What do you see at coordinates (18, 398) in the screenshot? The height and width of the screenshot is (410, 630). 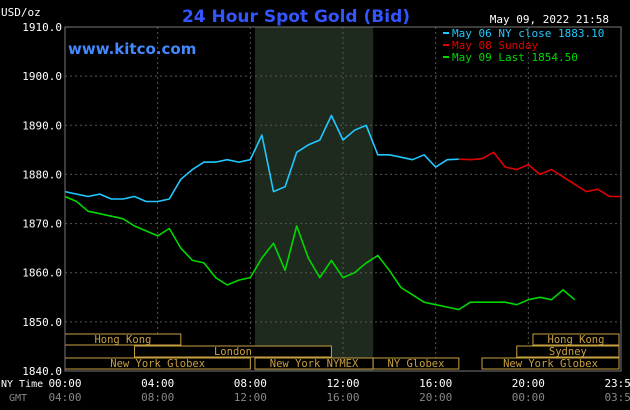 I see `gmt-row-label: GMT` at bounding box center [18, 398].